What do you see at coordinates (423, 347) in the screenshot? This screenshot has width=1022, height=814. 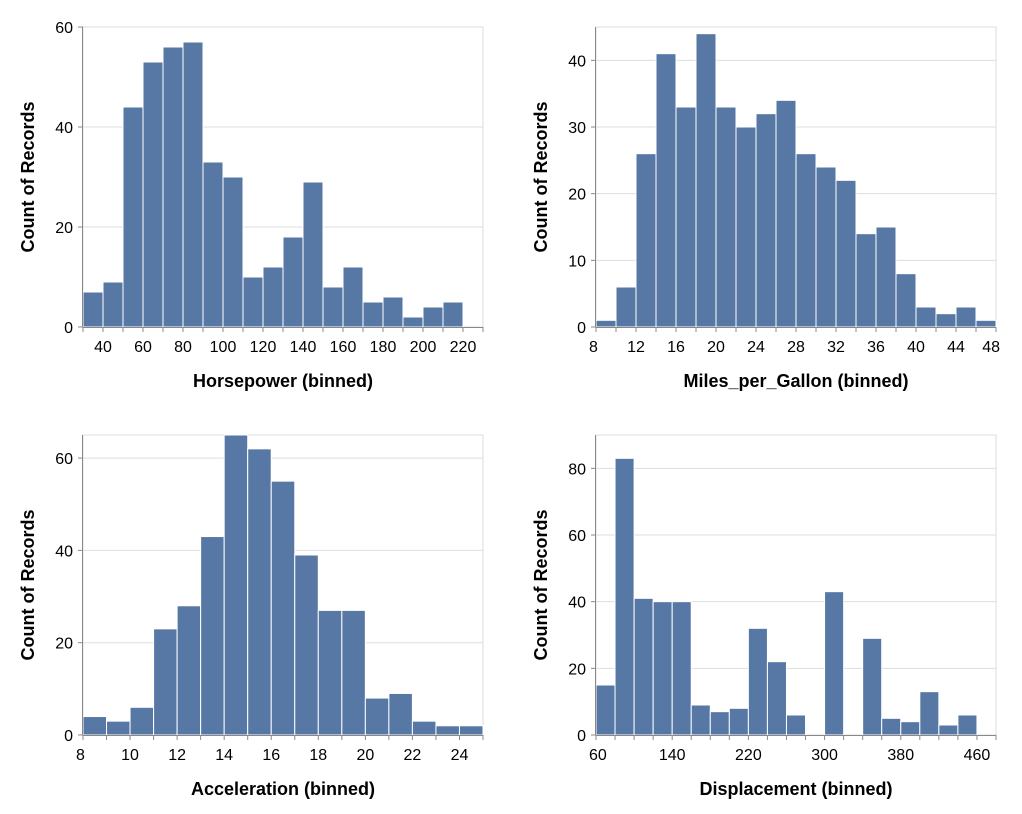 I see `x-tick-label: 200` at bounding box center [423, 347].